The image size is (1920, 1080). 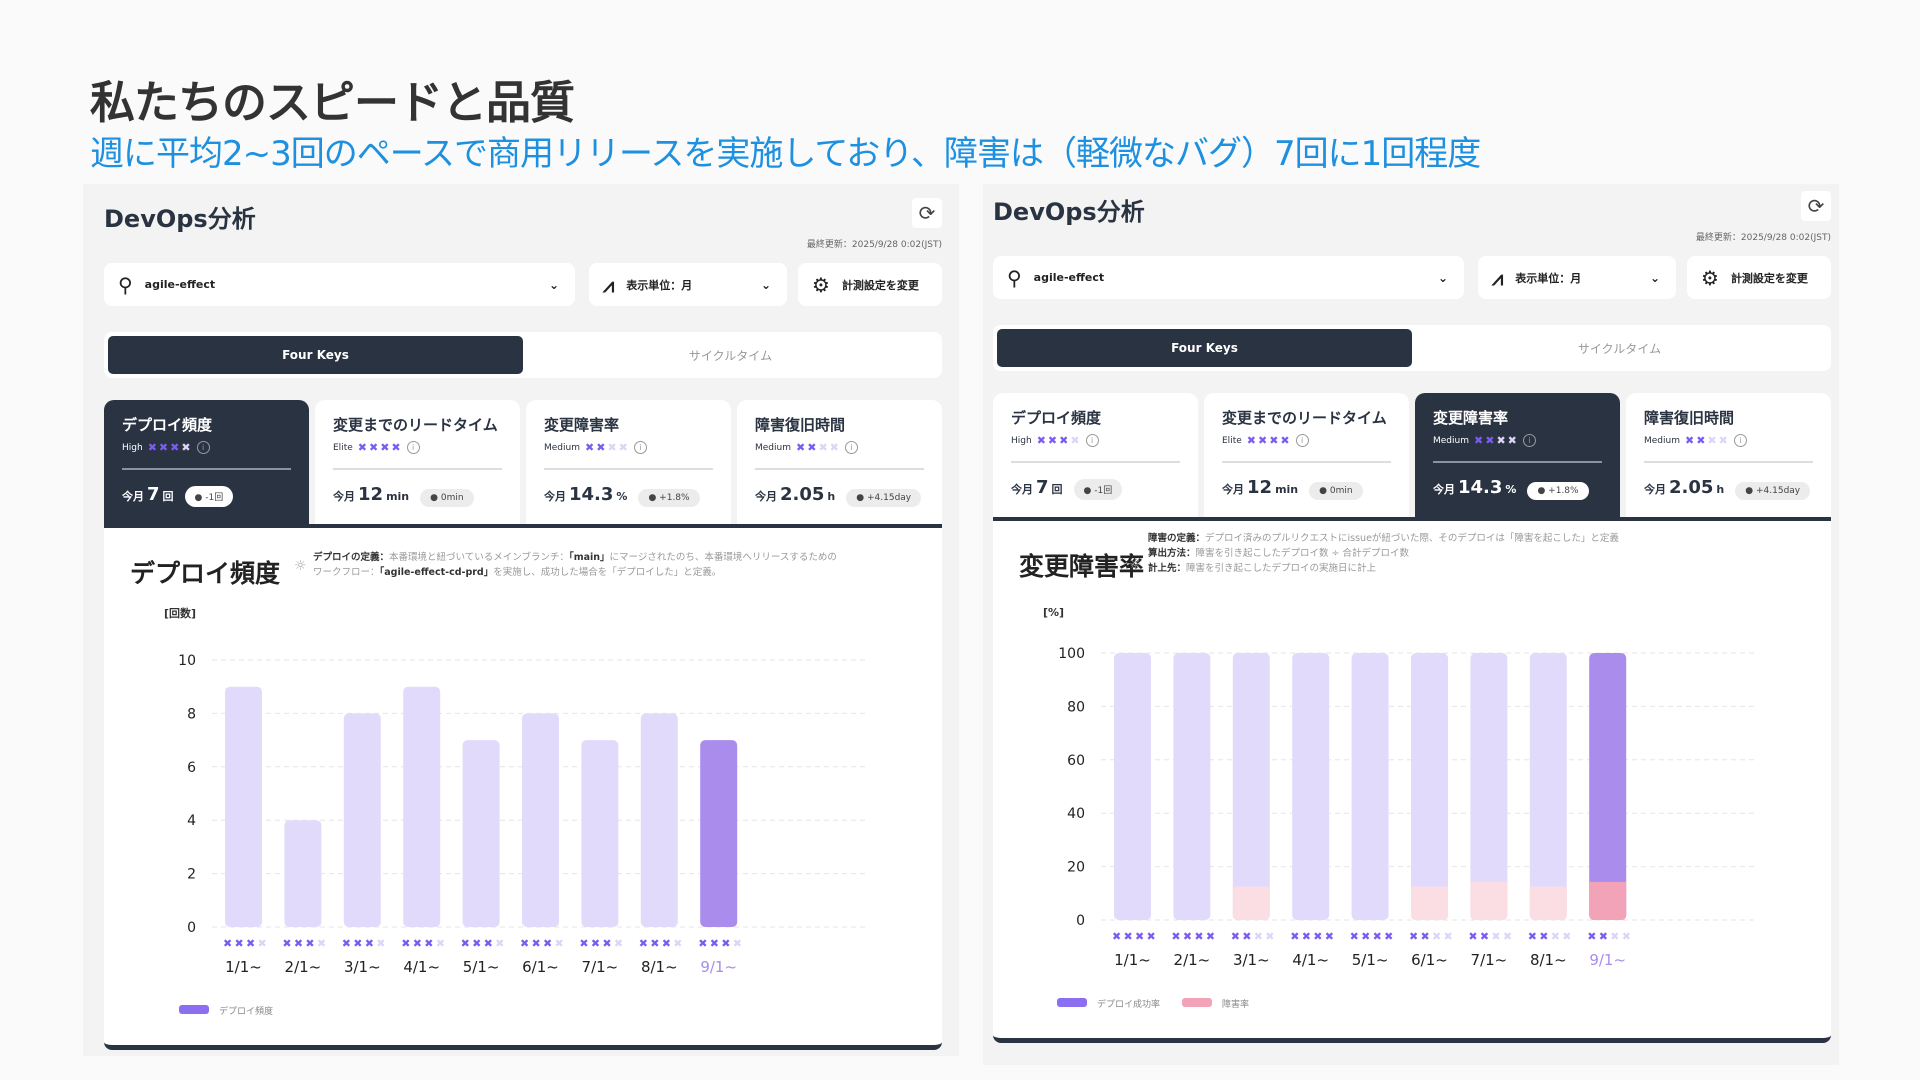 What do you see at coordinates (880, 285) in the screenshot?
I see `settings-label: 計測設定を変更` at bounding box center [880, 285].